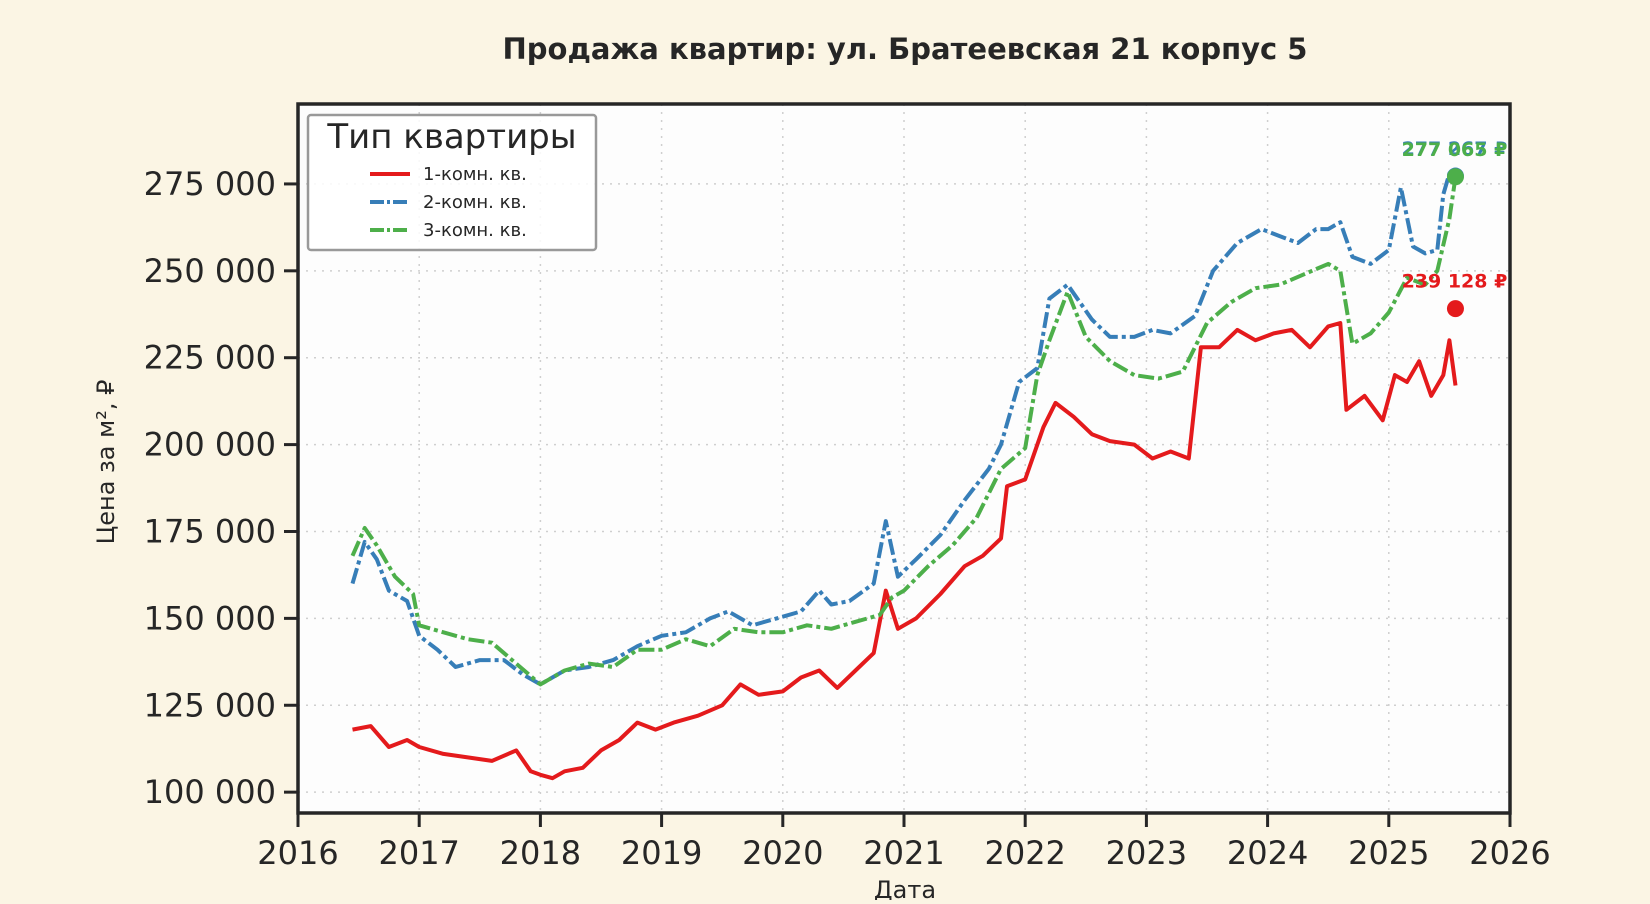 This screenshot has width=1650, height=904. Describe the element at coordinates (210, 531) in the screenshot. I see `y-tick-label: 175 000` at that location.